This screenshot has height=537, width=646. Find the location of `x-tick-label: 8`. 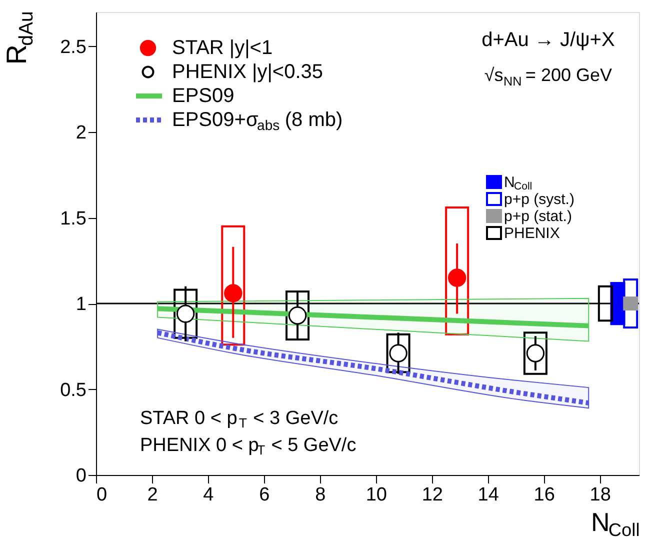

x-tick-label: 8 is located at coordinates (320, 495).